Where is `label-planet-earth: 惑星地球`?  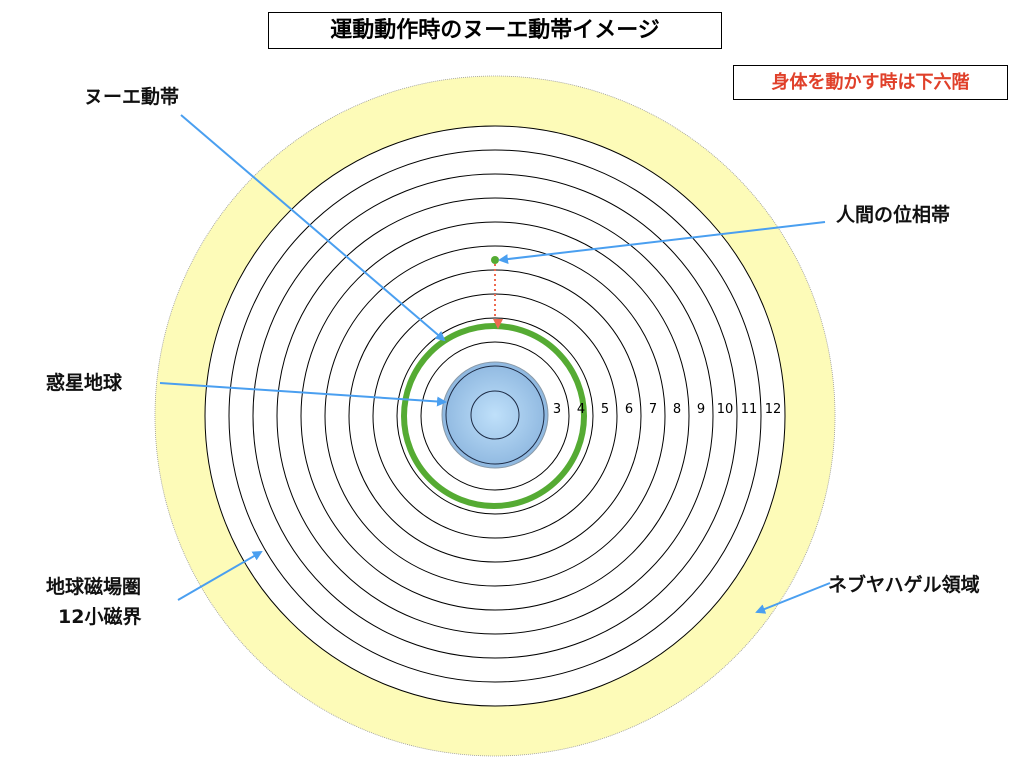 label-planet-earth: 惑星地球 is located at coordinates (84, 383).